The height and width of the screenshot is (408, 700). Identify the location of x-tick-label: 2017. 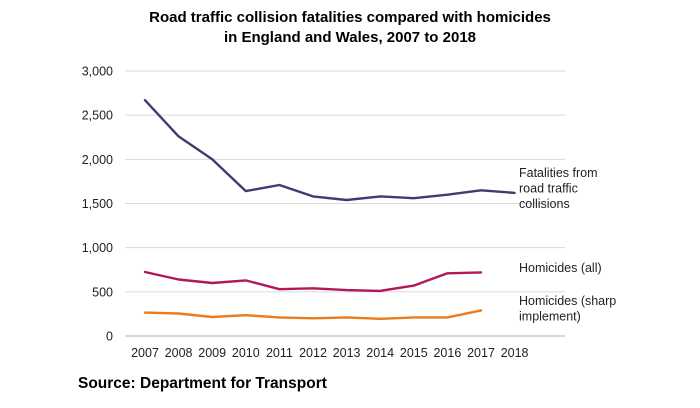
(481, 353).